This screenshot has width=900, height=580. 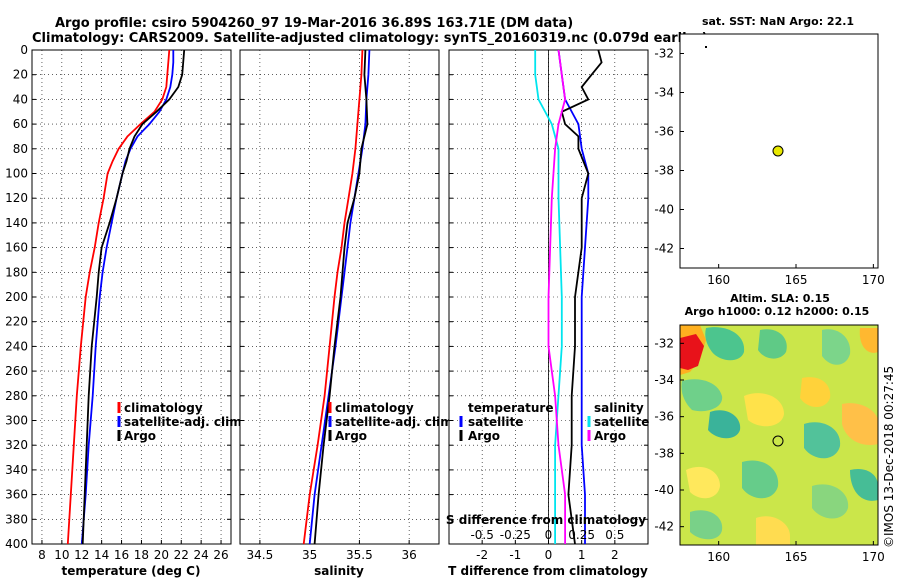 I want to click on series-line-argo, so click(x=341, y=297).